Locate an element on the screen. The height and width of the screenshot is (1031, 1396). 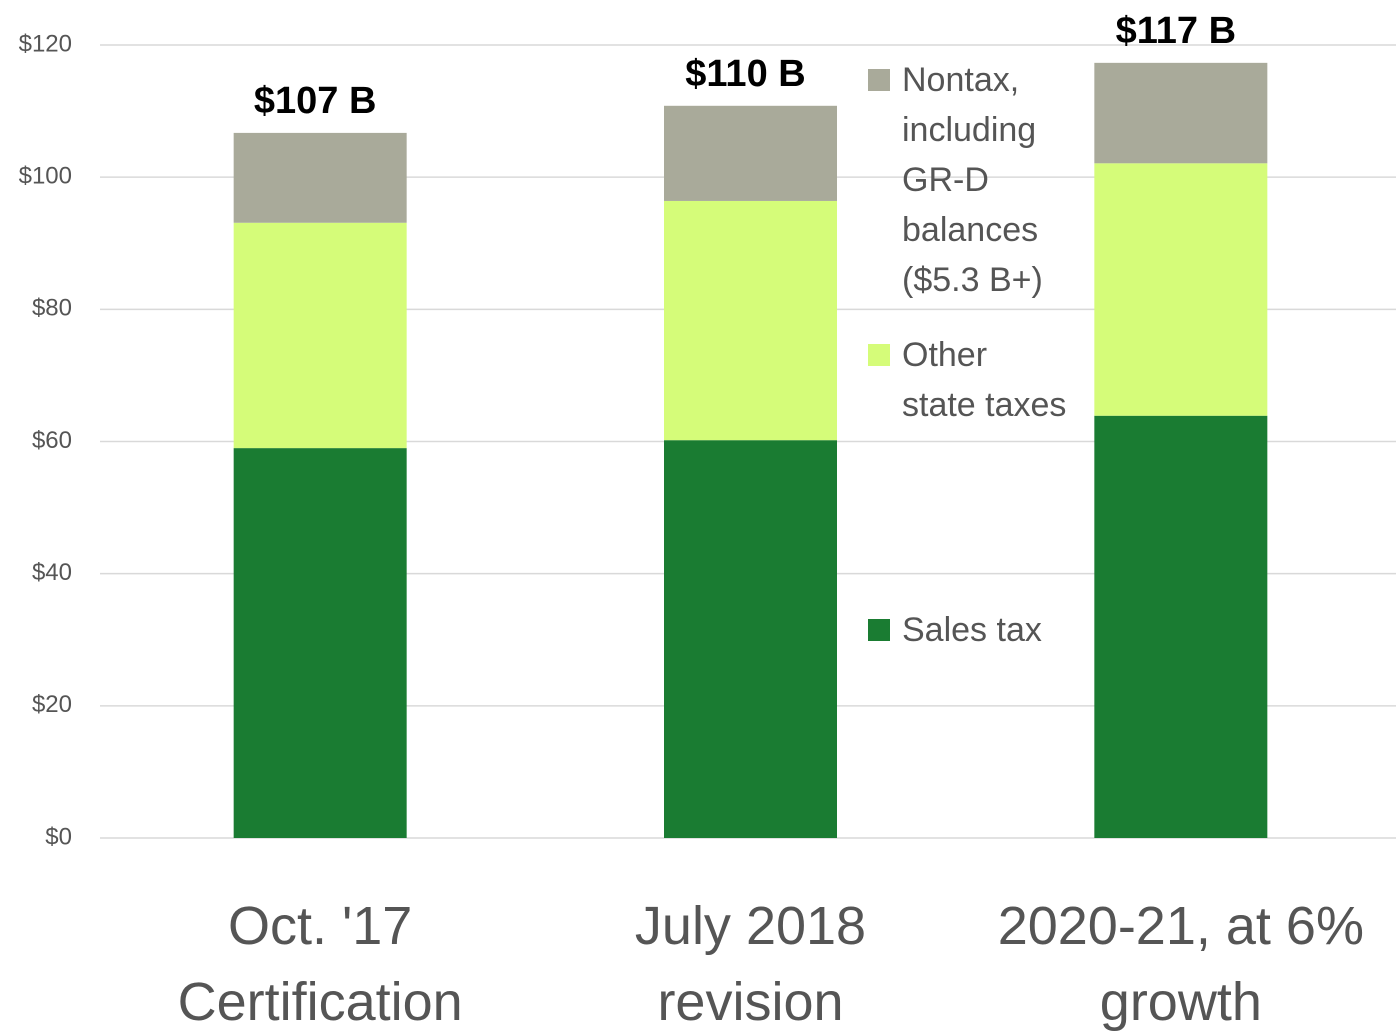
total-label: $117 B is located at coordinates (1176, 31).